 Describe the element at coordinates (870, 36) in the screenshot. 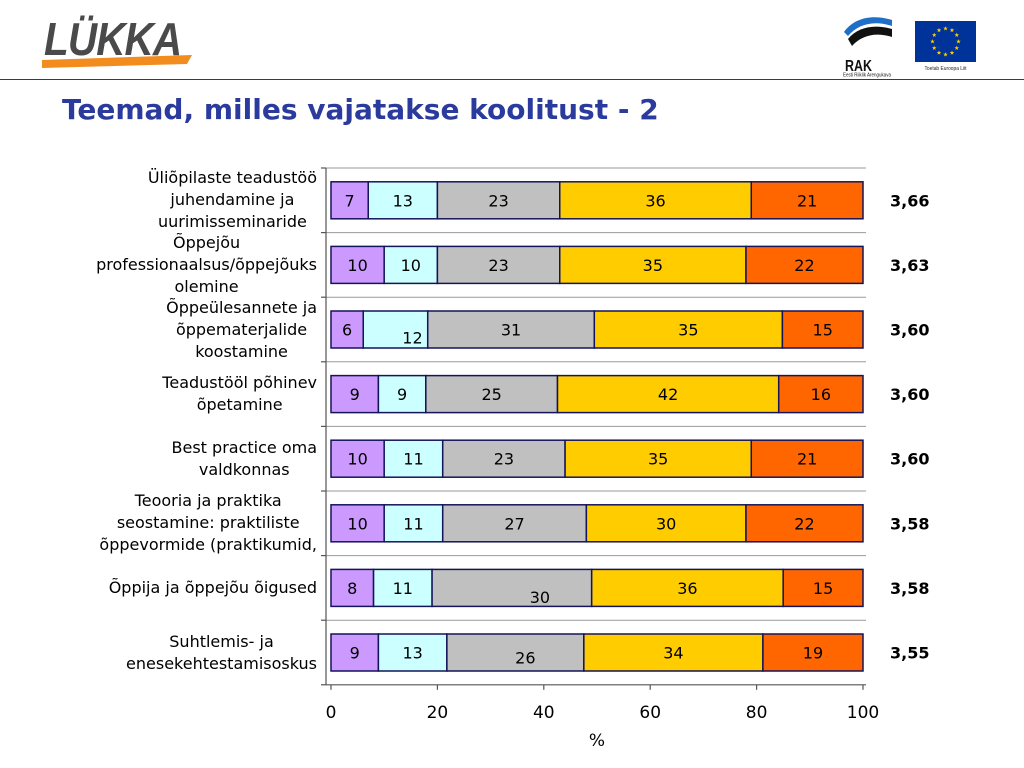

I see `rak-swoosh-dark-icon` at that location.